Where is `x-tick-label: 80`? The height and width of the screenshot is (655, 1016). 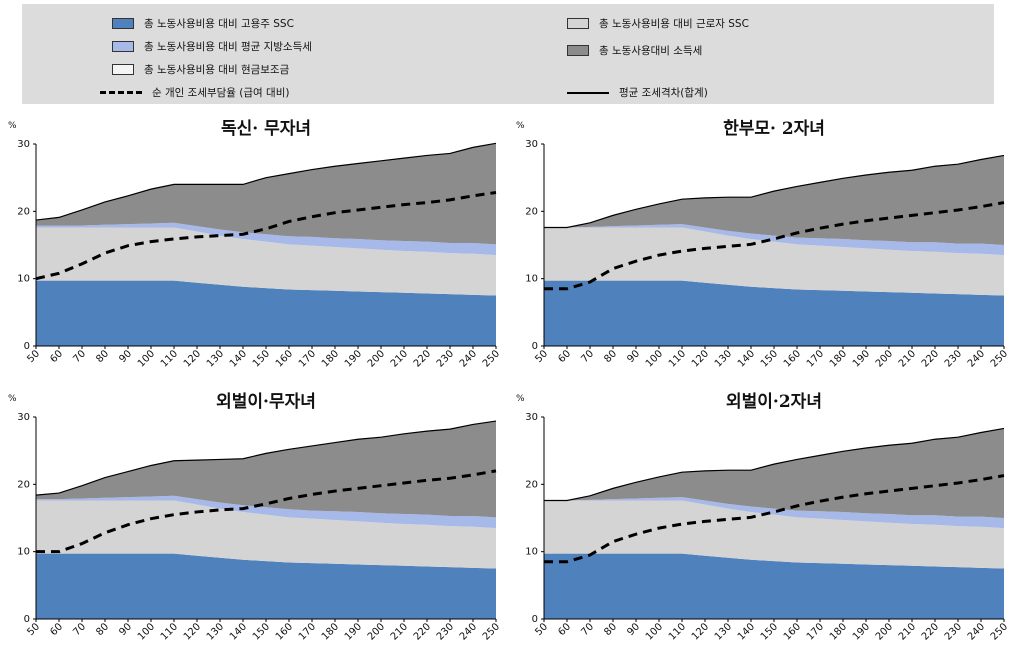
x-tick-label: 80 is located at coordinates (102, 629).